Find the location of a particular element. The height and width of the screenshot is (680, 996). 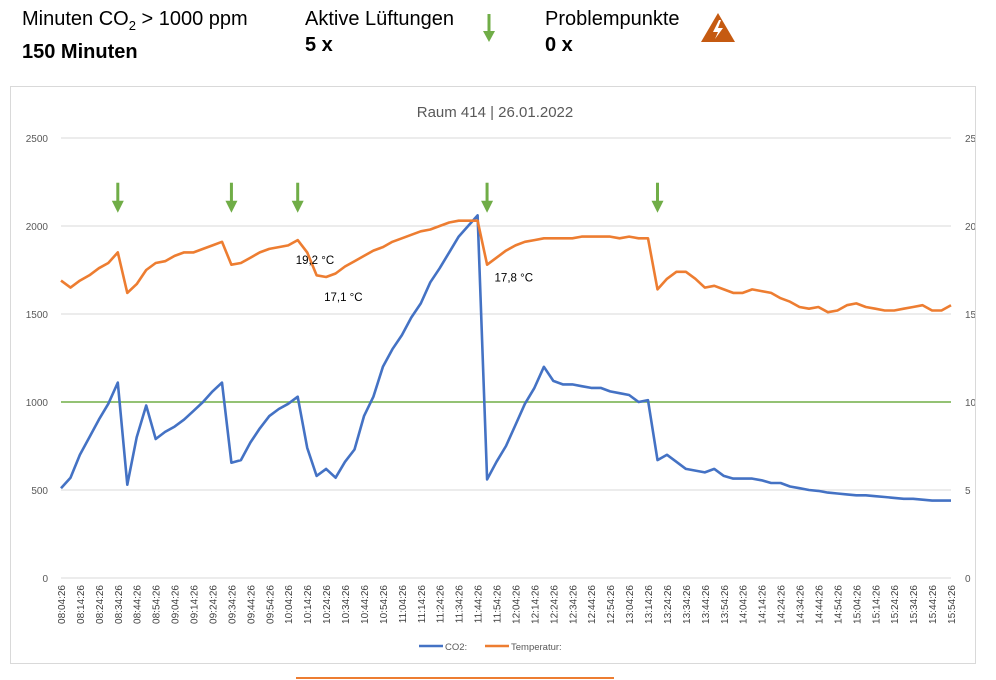

x-tick-label: 13:34:26 is located at coordinates (687, 604).